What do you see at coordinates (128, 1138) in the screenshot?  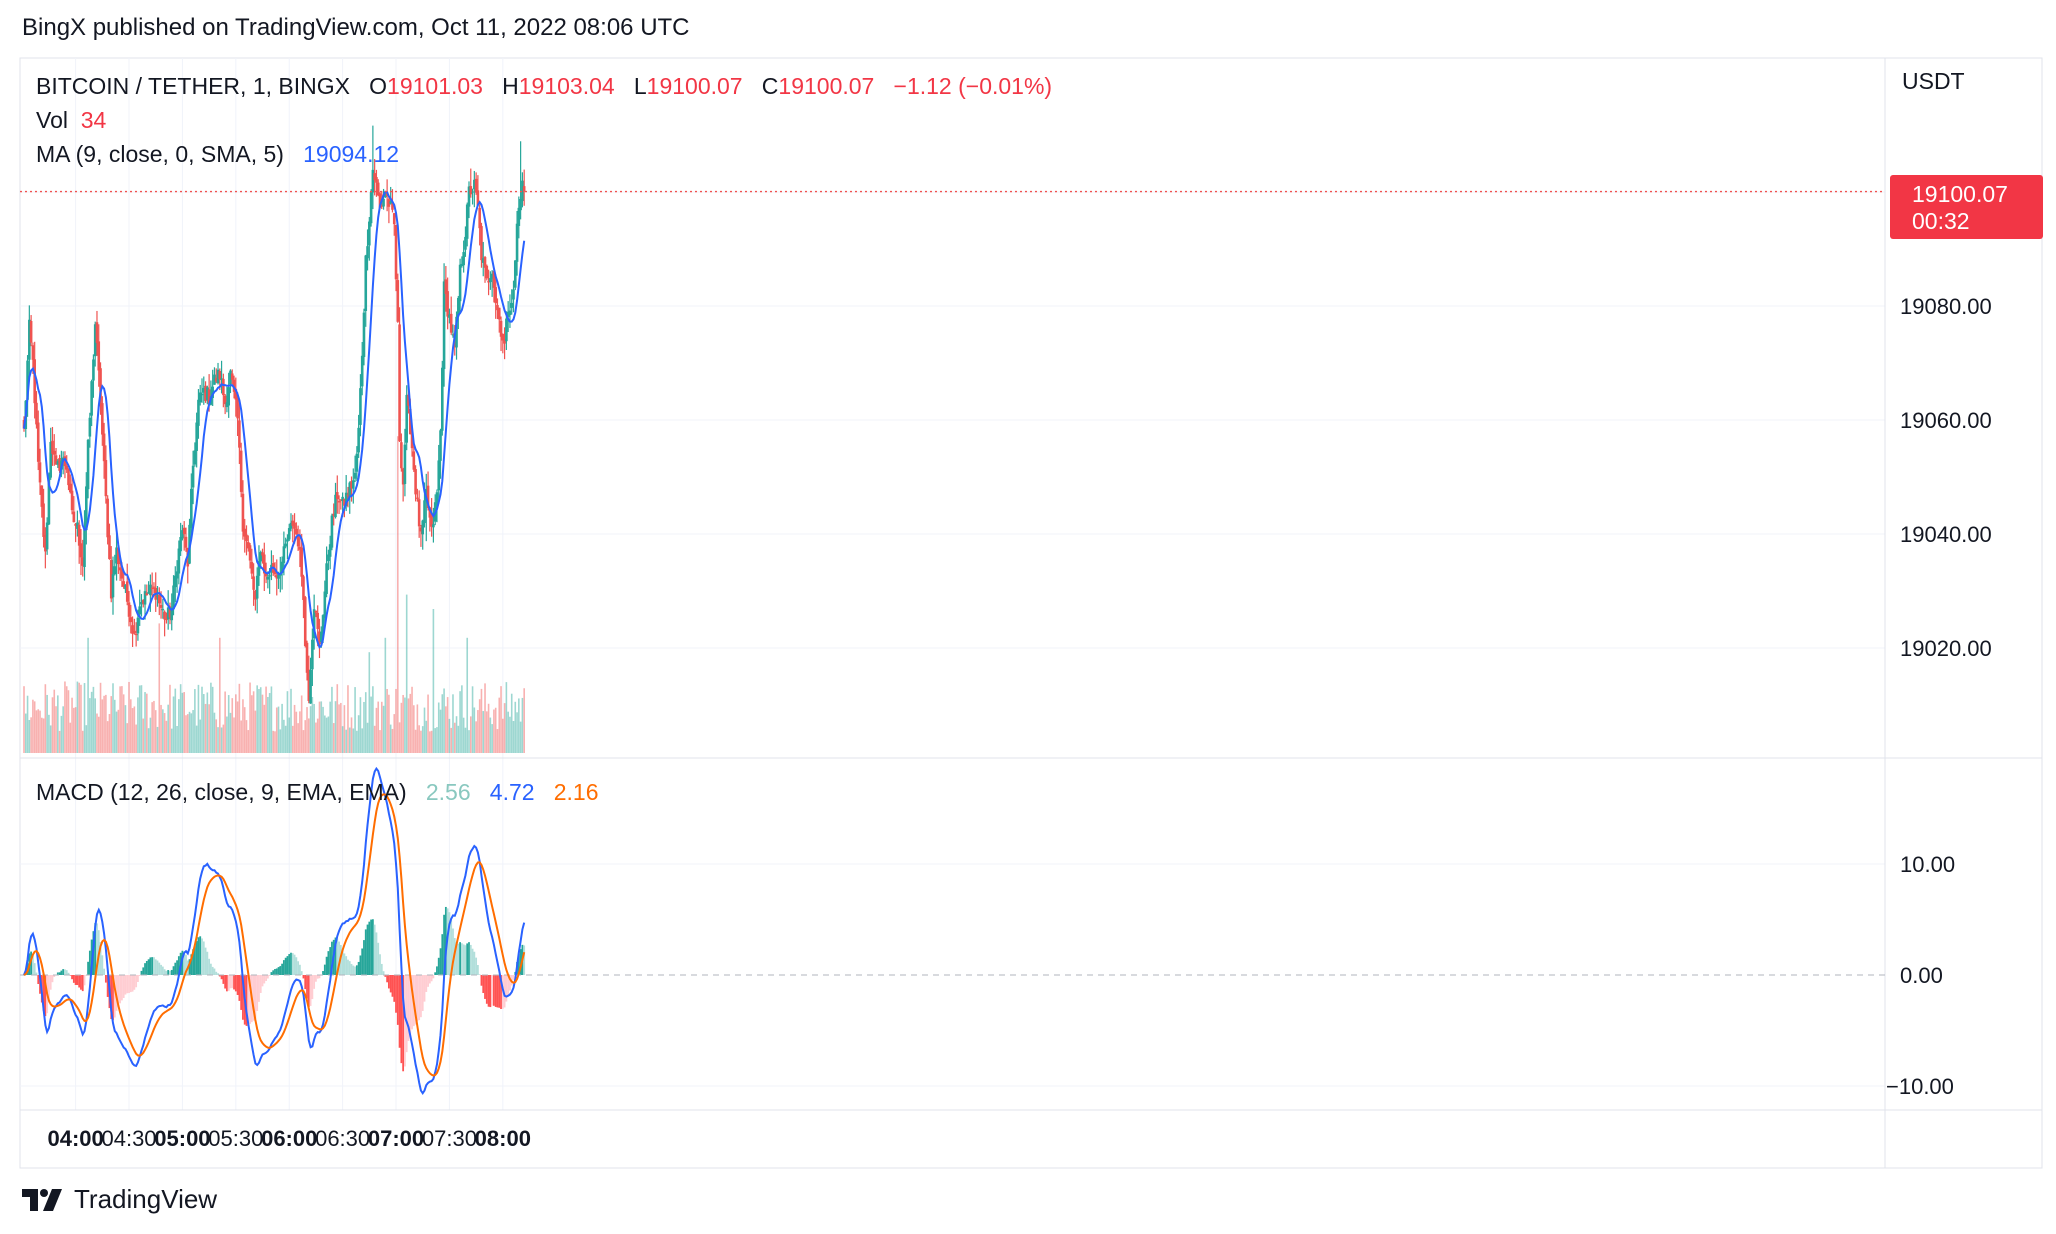 I see `time-axis-tick-label: 04:30` at bounding box center [128, 1138].